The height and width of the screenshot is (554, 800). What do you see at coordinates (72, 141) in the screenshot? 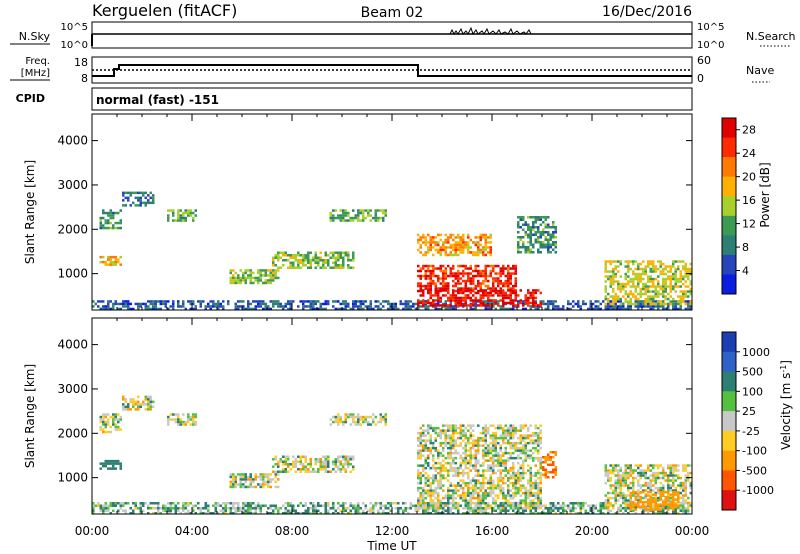
I see `y-tick-label: 4000` at bounding box center [72, 141].